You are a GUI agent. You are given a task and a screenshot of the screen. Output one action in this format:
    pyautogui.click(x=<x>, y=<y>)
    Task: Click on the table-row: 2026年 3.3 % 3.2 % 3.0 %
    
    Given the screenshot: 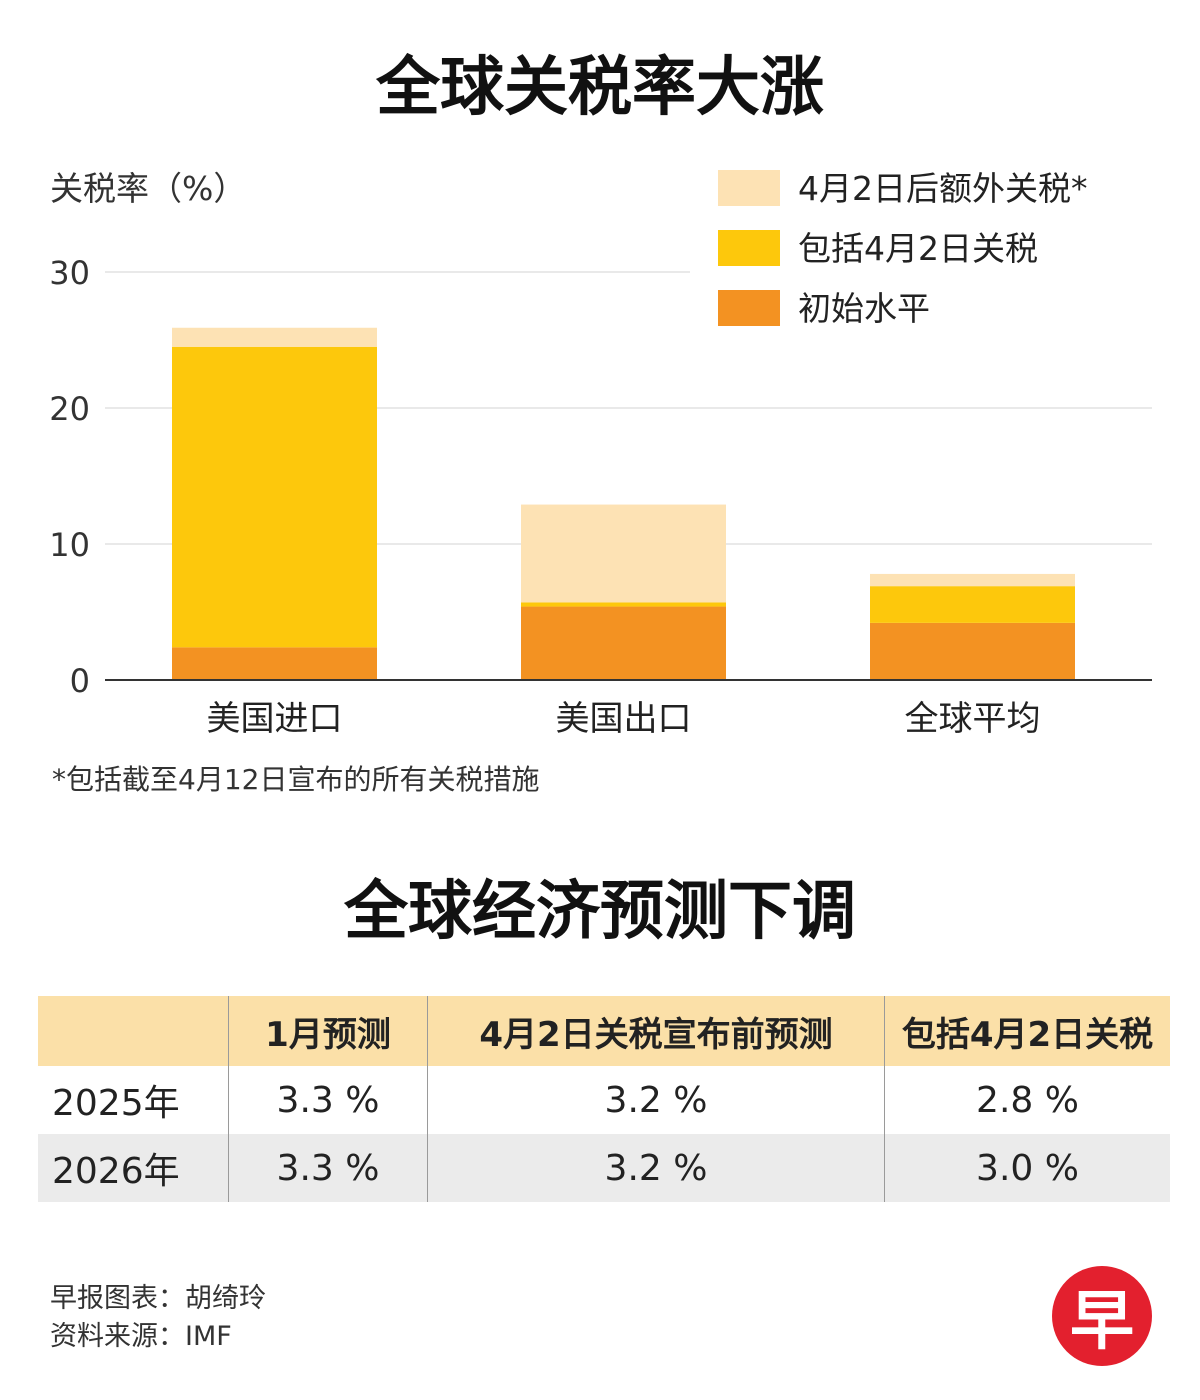 What is the action you would take?
    pyautogui.click(x=604, y=1168)
    